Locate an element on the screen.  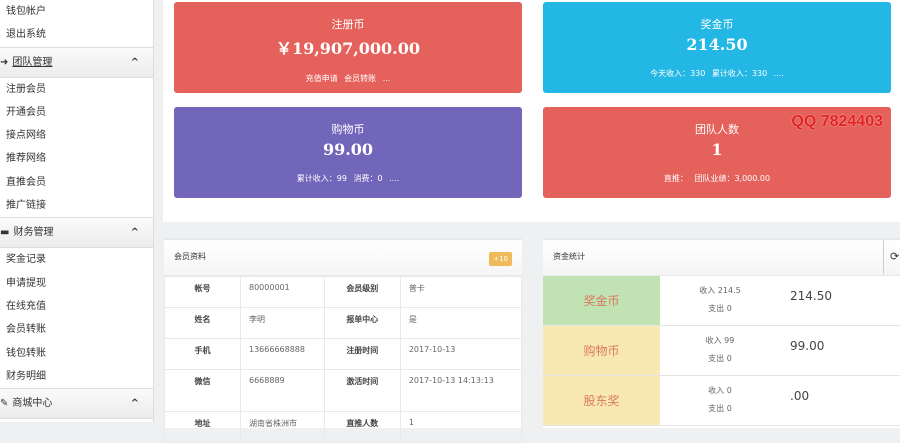
card-title: 购物币 is located at coordinates (348, 129).